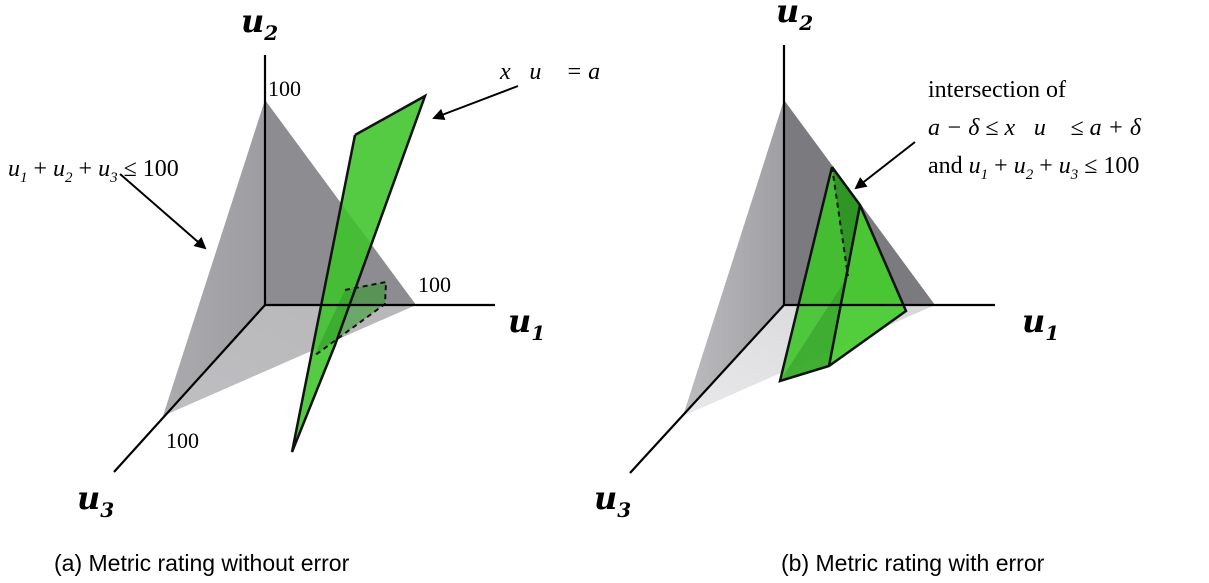 The image size is (1209, 583). I want to click on axis-u1-label: u1, so click(526, 323).